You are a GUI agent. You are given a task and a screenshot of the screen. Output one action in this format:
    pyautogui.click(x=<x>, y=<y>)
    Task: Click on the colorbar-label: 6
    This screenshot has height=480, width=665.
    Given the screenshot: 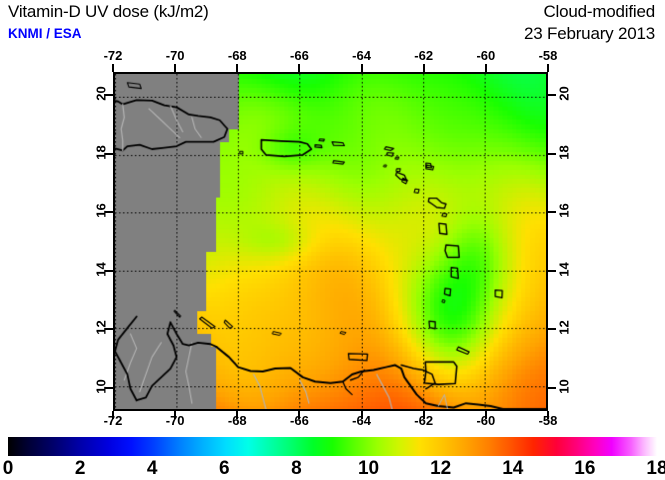 What is the action you would take?
    pyautogui.click(x=224, y=468)
    